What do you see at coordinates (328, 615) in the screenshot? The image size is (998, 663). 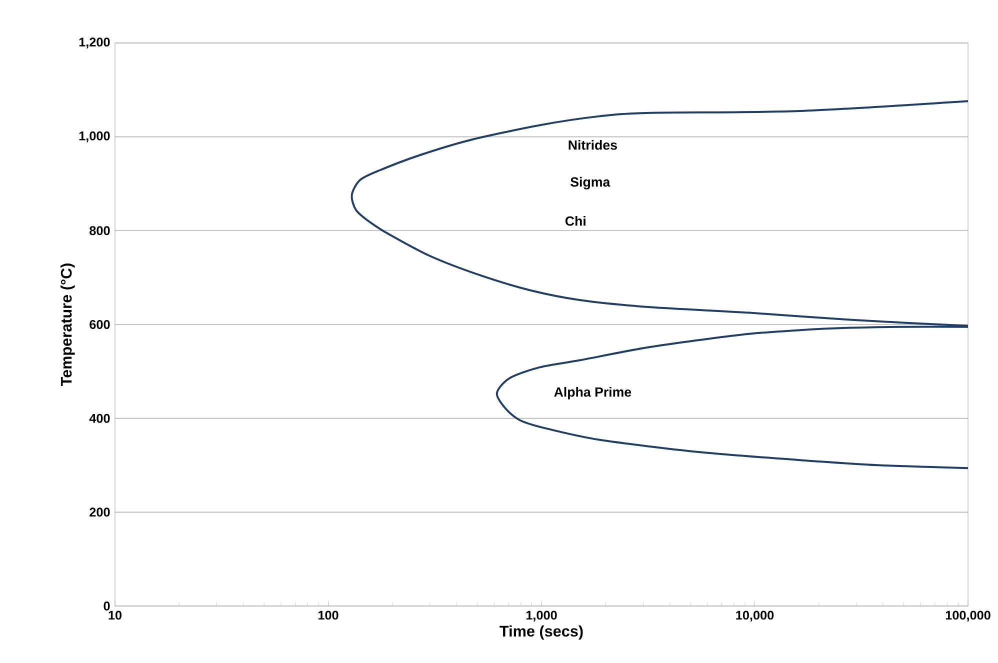 I see `x-tick-label: 100` at bounding box center [328, 615].